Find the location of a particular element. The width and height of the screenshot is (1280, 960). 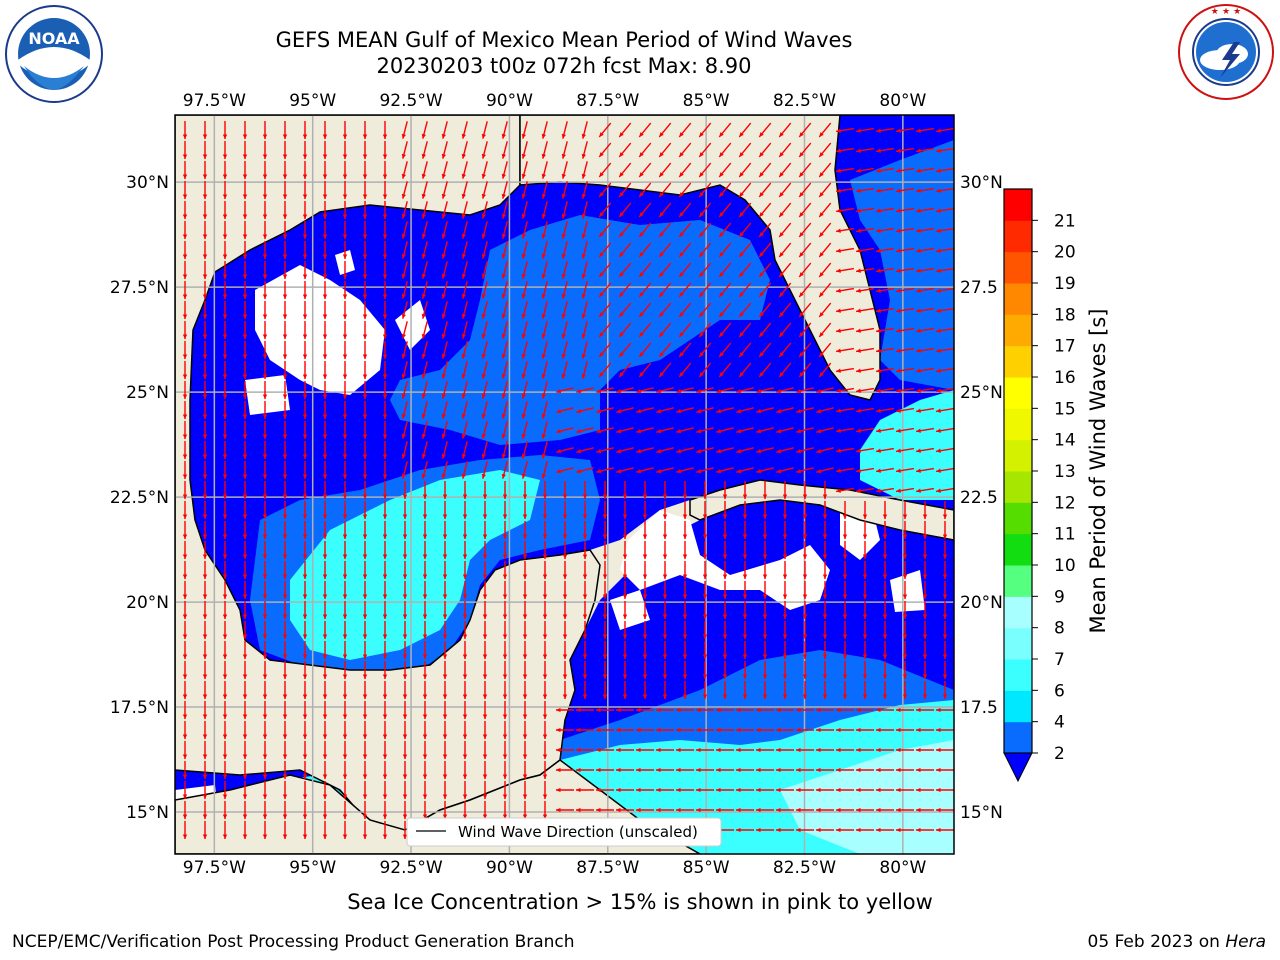

left-lat-label: 17.5°N is located at coordinates (139, 708).